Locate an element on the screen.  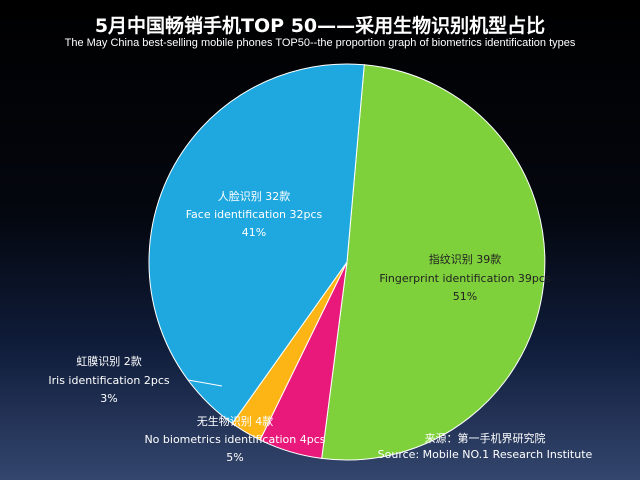
iris-label-cn: 虹膜识别 2款 is located at coordinates (109, 361).